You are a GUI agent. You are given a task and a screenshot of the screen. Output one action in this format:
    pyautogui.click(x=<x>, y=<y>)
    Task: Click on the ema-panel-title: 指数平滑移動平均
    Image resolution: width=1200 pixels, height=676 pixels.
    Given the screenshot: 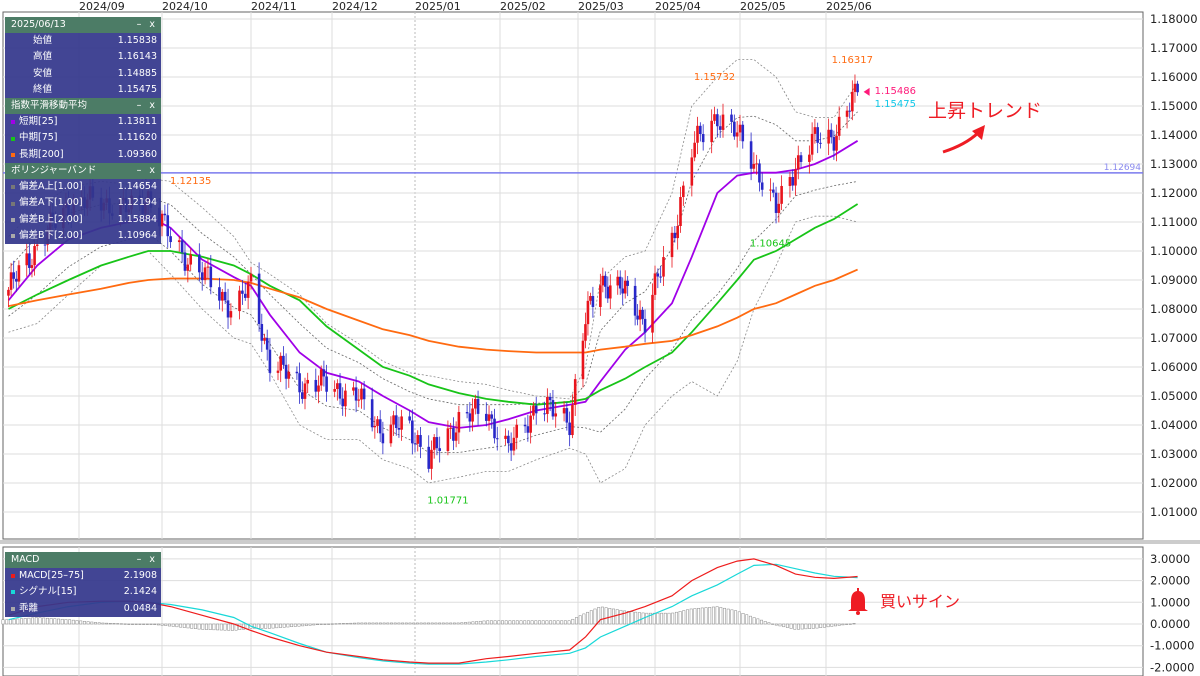 What is the action you would take?
    pyautogui.click(x=49, y=106)
    